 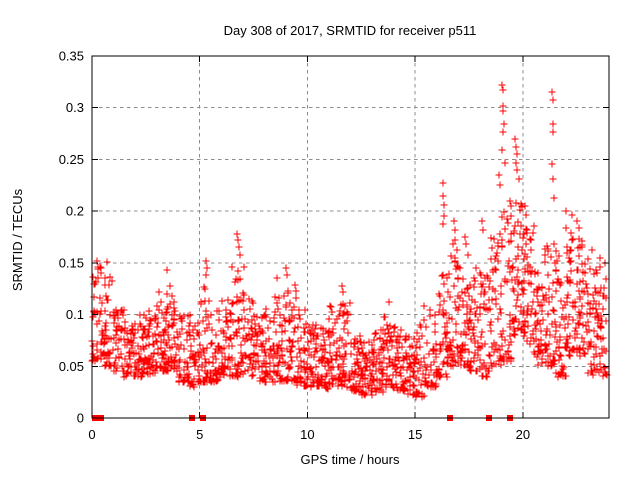 What do you see at coordinates (71, 56) in the screenshot?
I see `y-tick-label: 0.35` at bounding box center [71, 56].